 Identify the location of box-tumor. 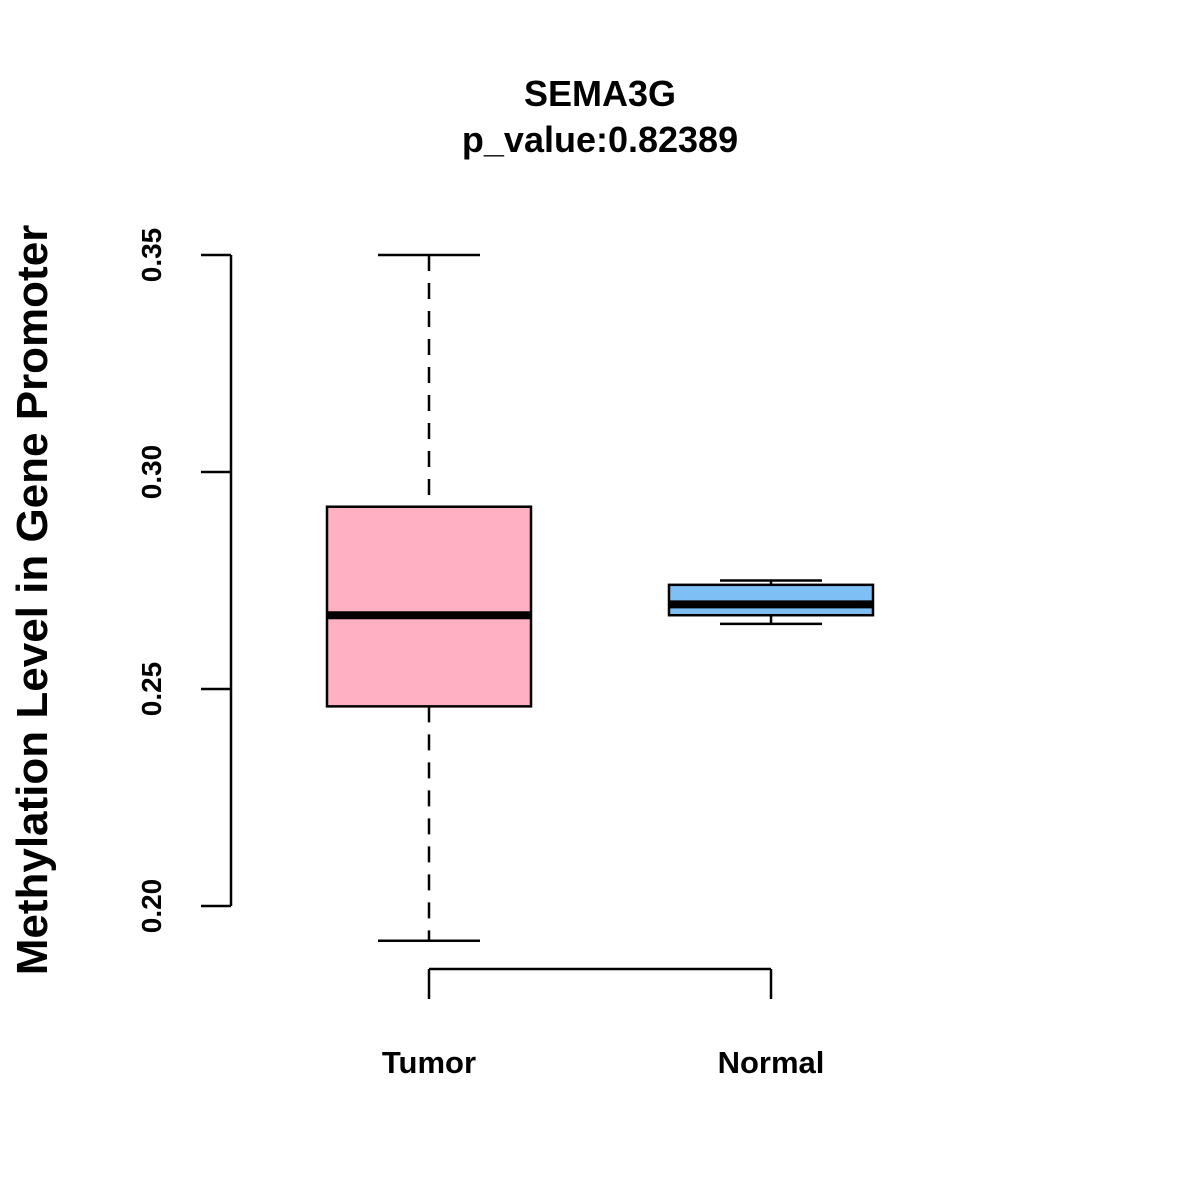
(429, 597).